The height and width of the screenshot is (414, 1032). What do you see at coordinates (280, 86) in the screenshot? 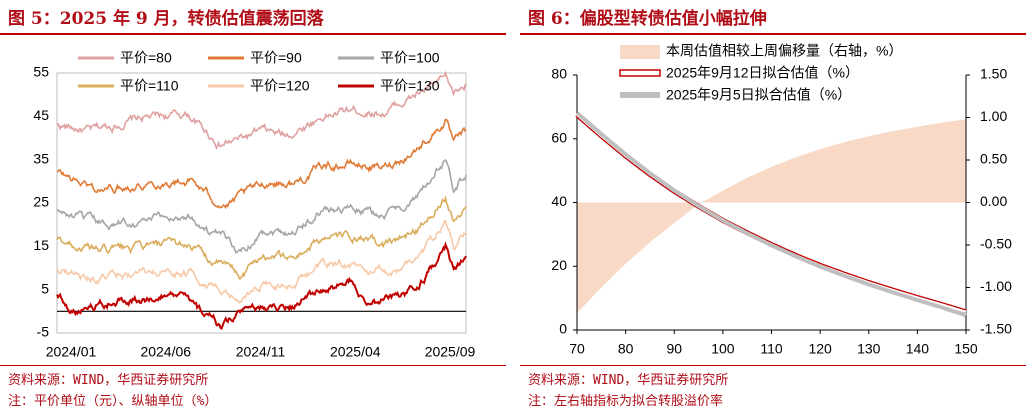
I see `legend-label: 平价=120` at bounding box center [280, 86].